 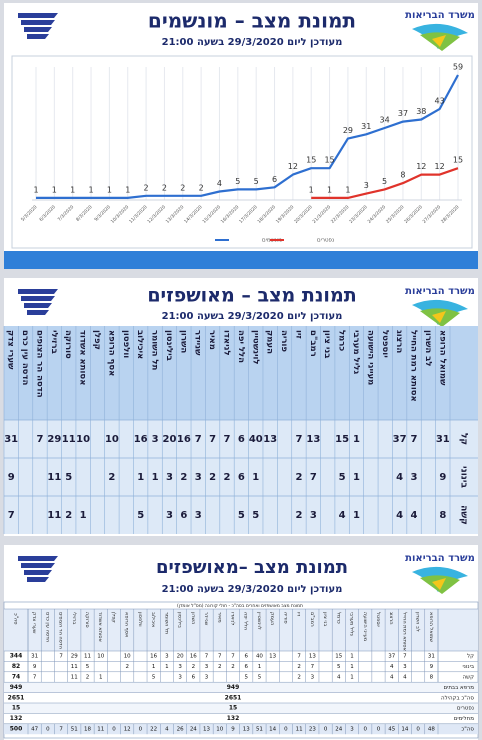 I want to click on row-total: 949, so click(x=16, y=687).